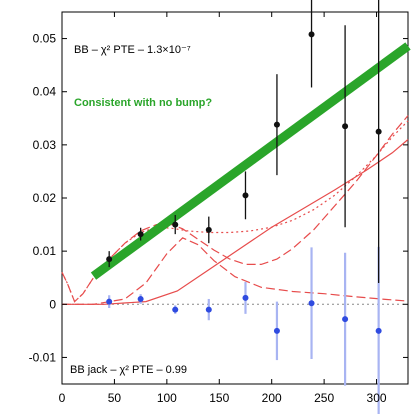  What do you see at coordinates (45, 198) in the screenshot?
I see `y-tick-label: 0.02` at bounding box center [45, 198].